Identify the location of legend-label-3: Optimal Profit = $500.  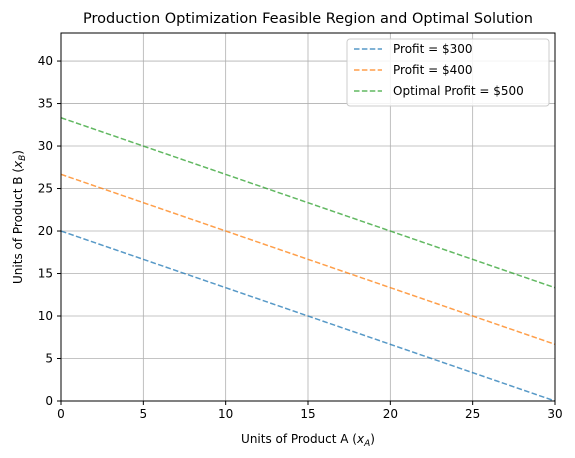
(458, 91).